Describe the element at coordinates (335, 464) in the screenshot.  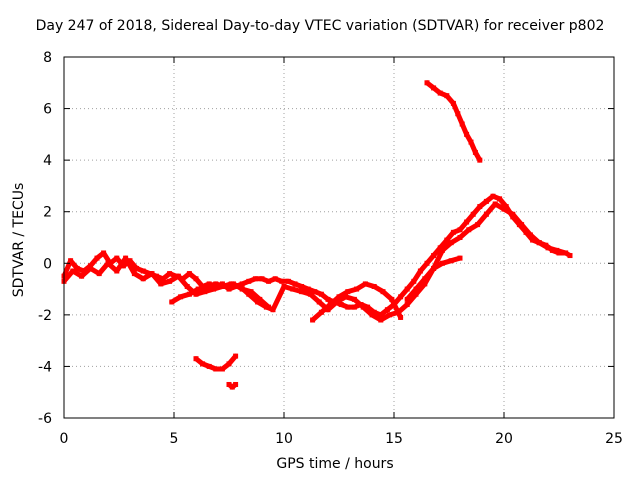
I see `x-axis-label: GPS time / hours` at that location.